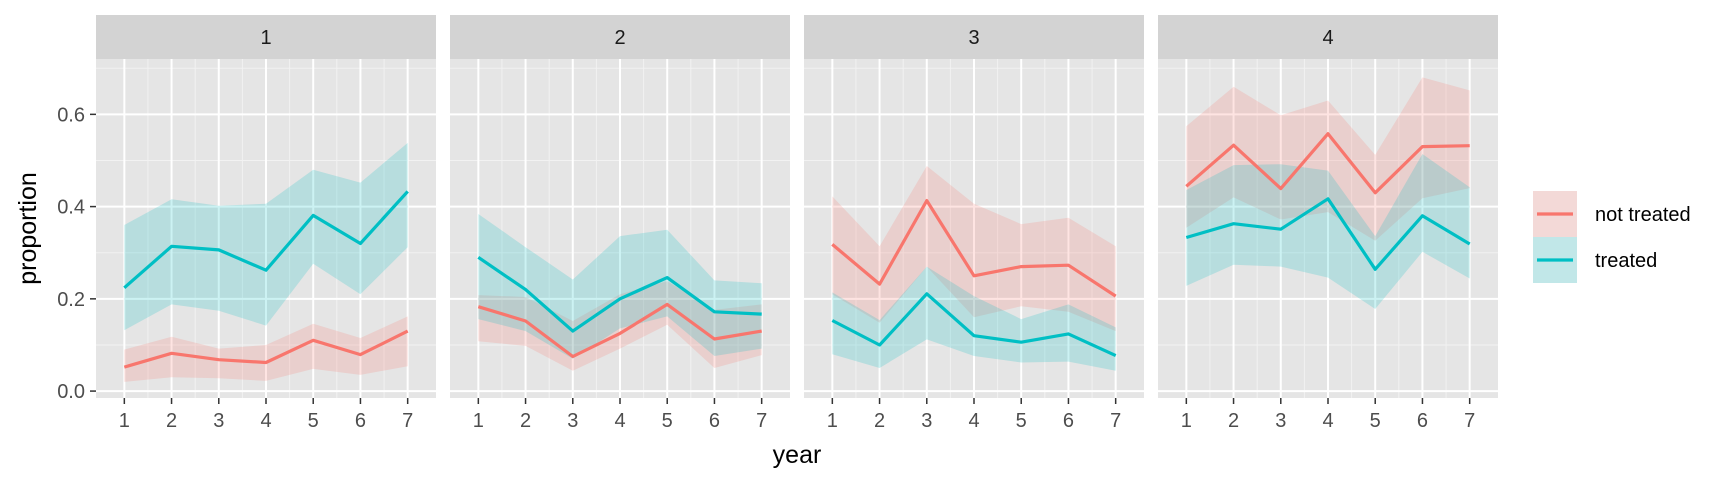 This screenshot has height=485, width=1728. I want to click on y-tick-label: 0.0, so click(71, 392).